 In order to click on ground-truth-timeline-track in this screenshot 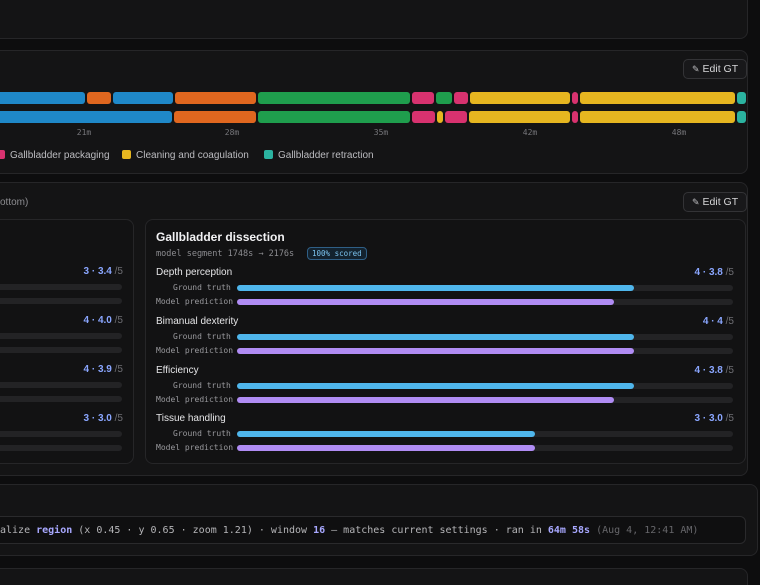, I will do `click(373, 98)`.